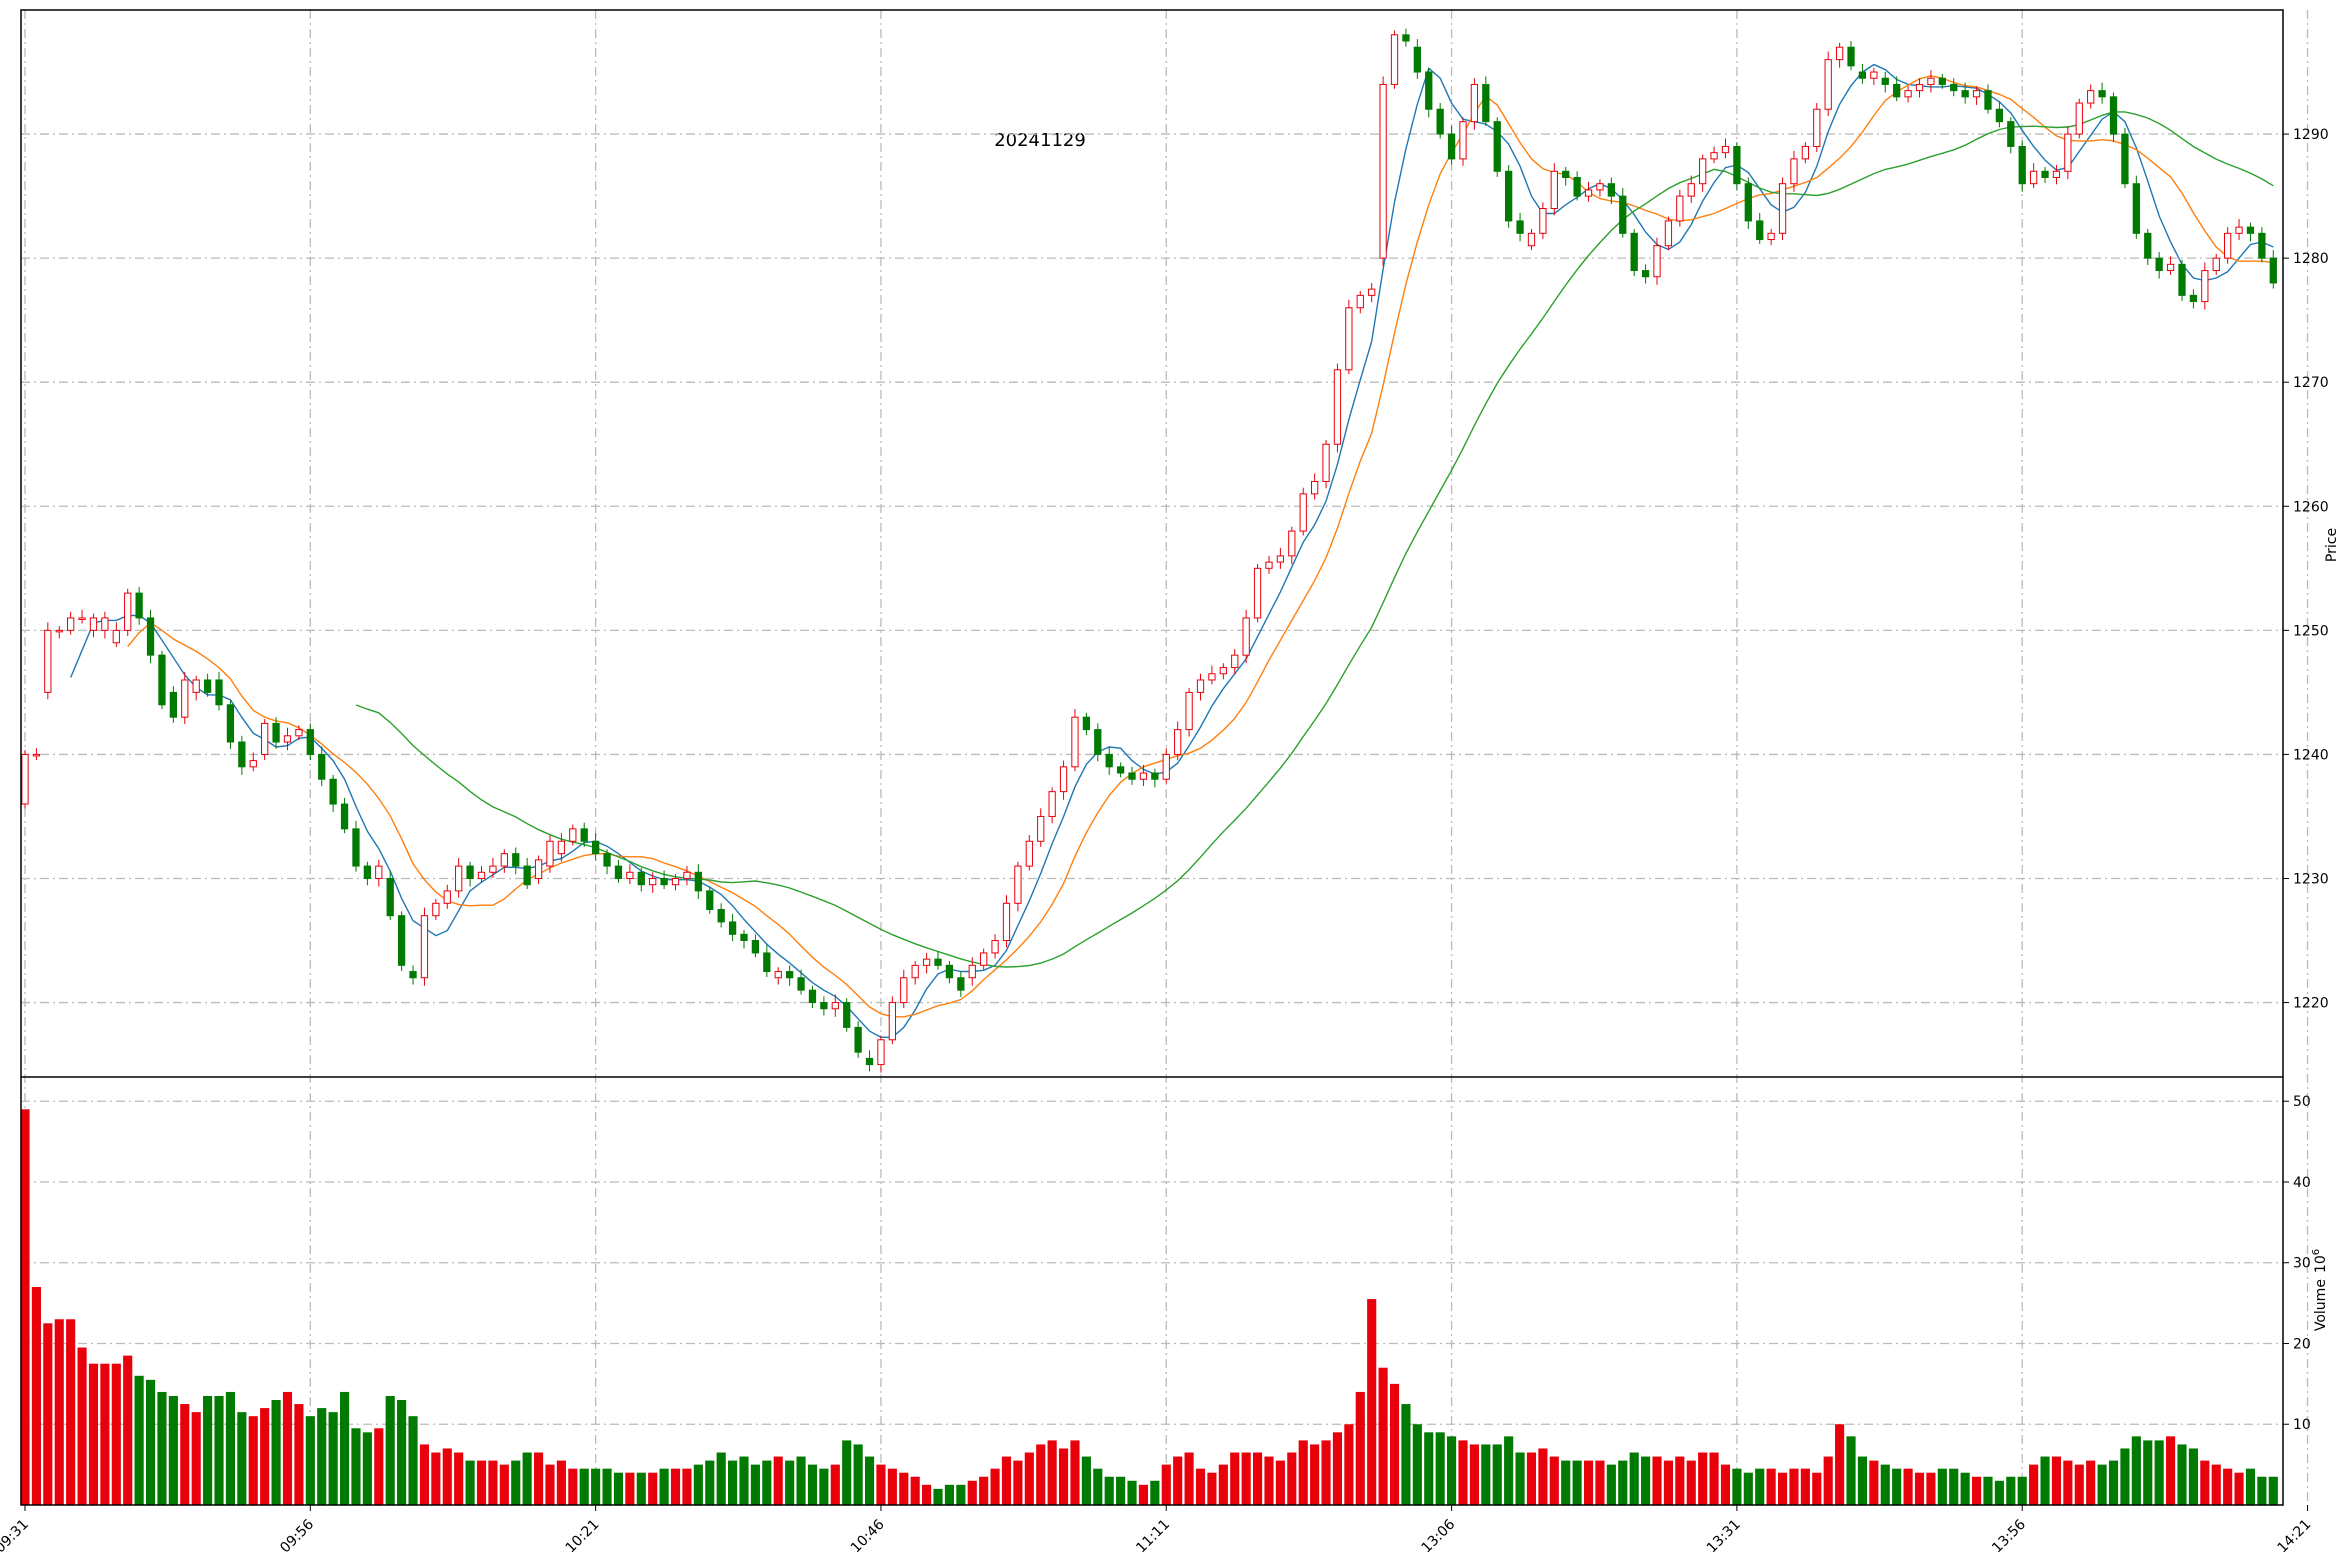 The width and height of the screenshot is (2344, 1561). I want to click on volume-axis-label: Volume106, so click(2320, 1290).